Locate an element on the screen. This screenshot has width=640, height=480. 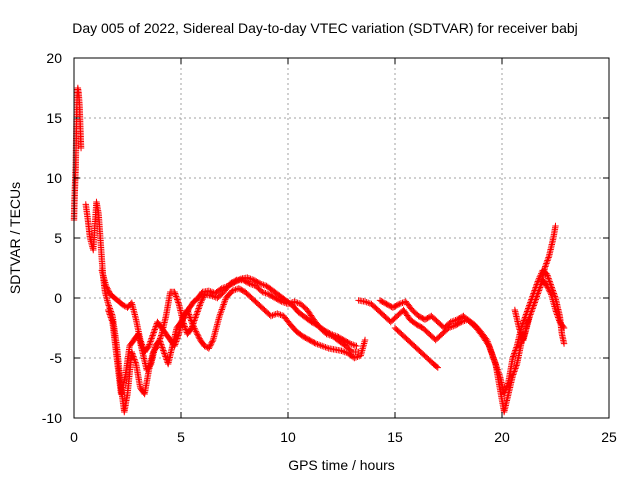
initial-spike-point is located at coordinates (81, 148).